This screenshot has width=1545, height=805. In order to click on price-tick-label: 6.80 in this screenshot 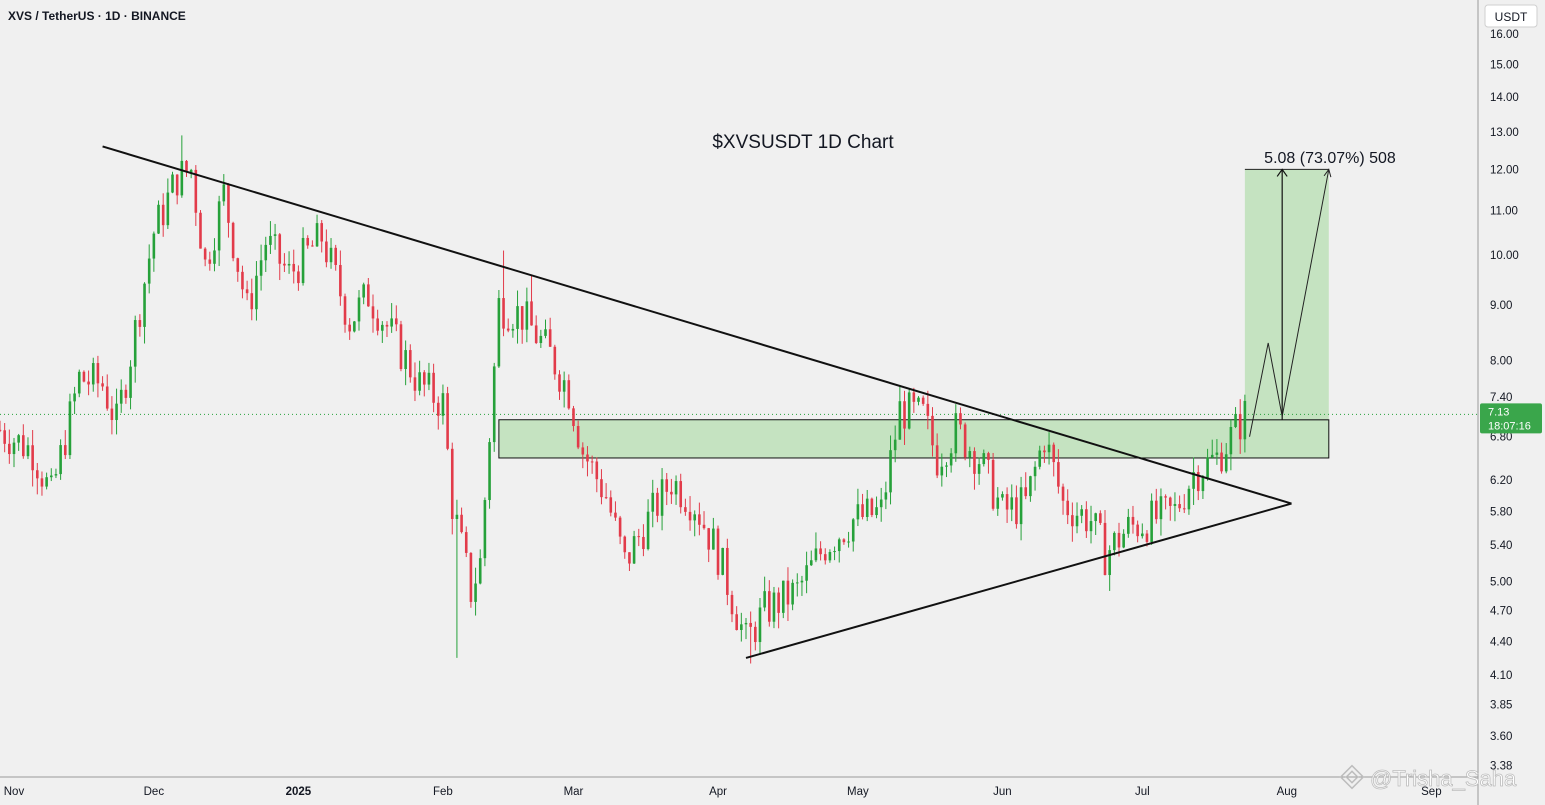, I will do `click(1501, 438)`.